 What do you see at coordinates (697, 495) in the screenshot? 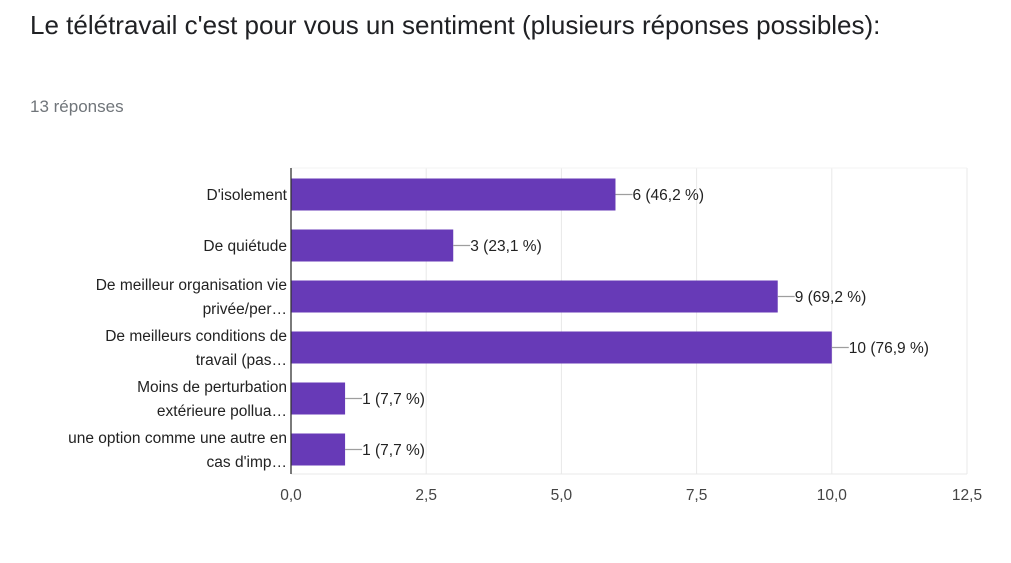
I see `x-tick-label: 7,5` at bounding box center [697, 495].